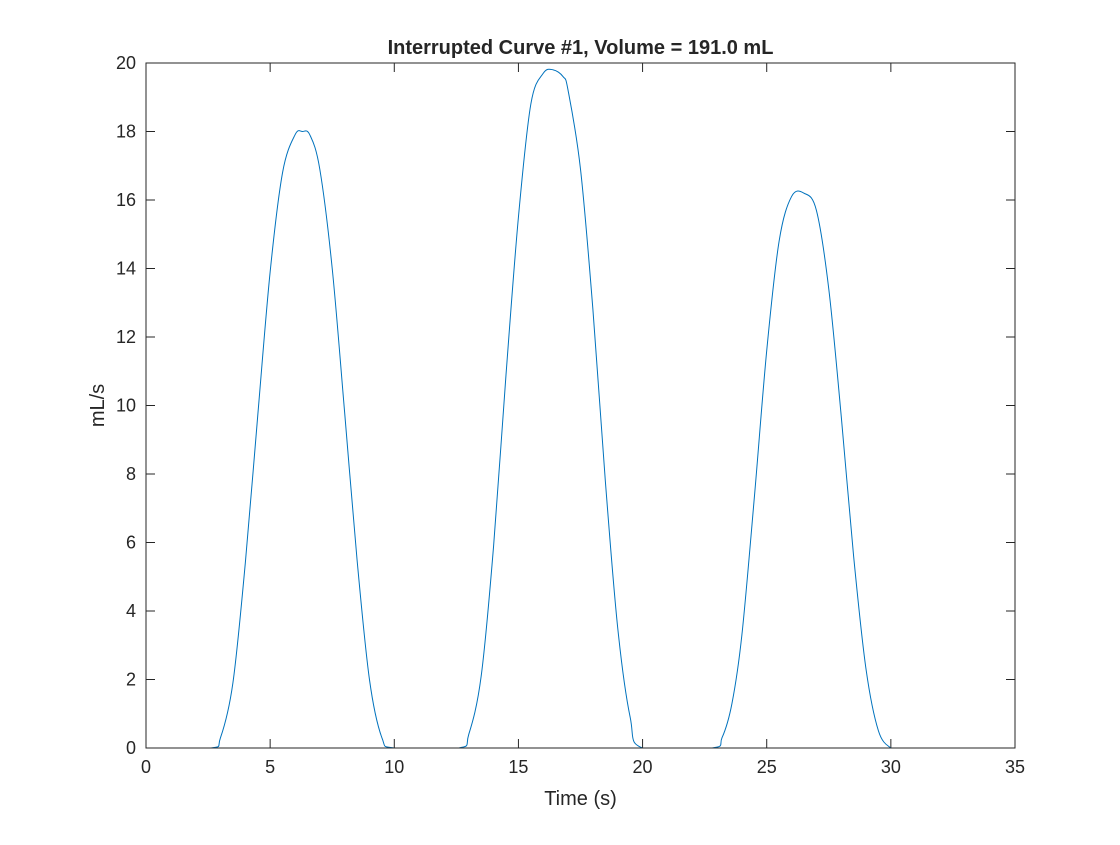 Image resolution: width=1120 pixels, height=845 pixels. What do you see at coordinates (131, 680) in the screenshot?
I see `y-tick-label: 2` at bounding box center [131, 680].